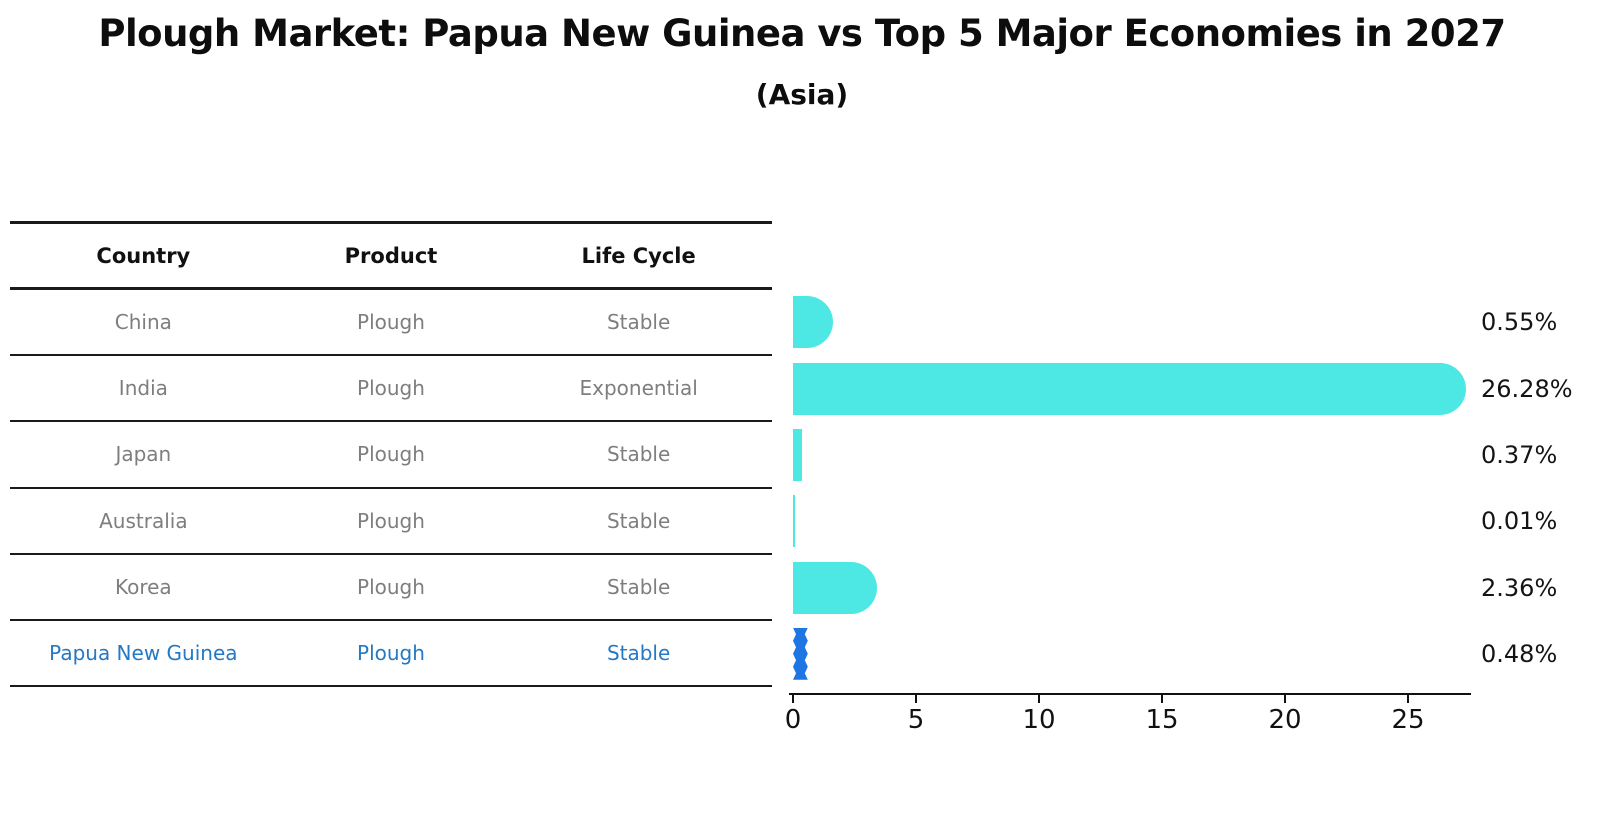 The image size is (1604, 823). I want to click on cell-country: Australia, so click(143, 520).